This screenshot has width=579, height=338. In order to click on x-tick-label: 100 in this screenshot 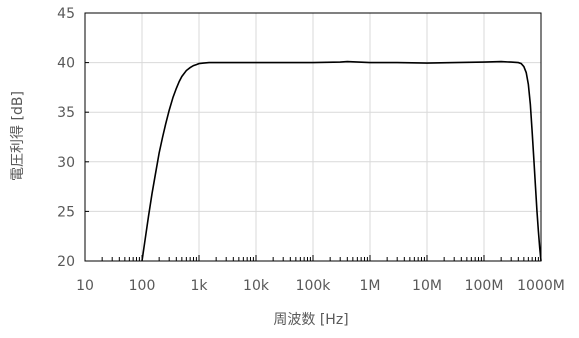, I will do `click(142, 286)`.